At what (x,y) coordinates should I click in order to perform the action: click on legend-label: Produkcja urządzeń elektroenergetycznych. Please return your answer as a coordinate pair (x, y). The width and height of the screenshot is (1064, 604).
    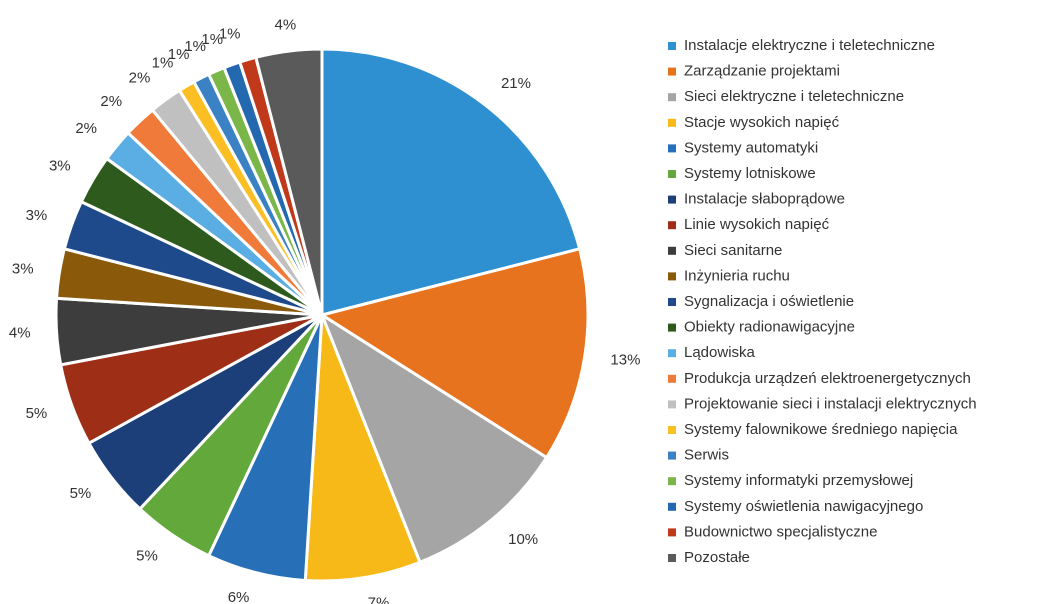
    Looking at the image, I should click on (827, 378).